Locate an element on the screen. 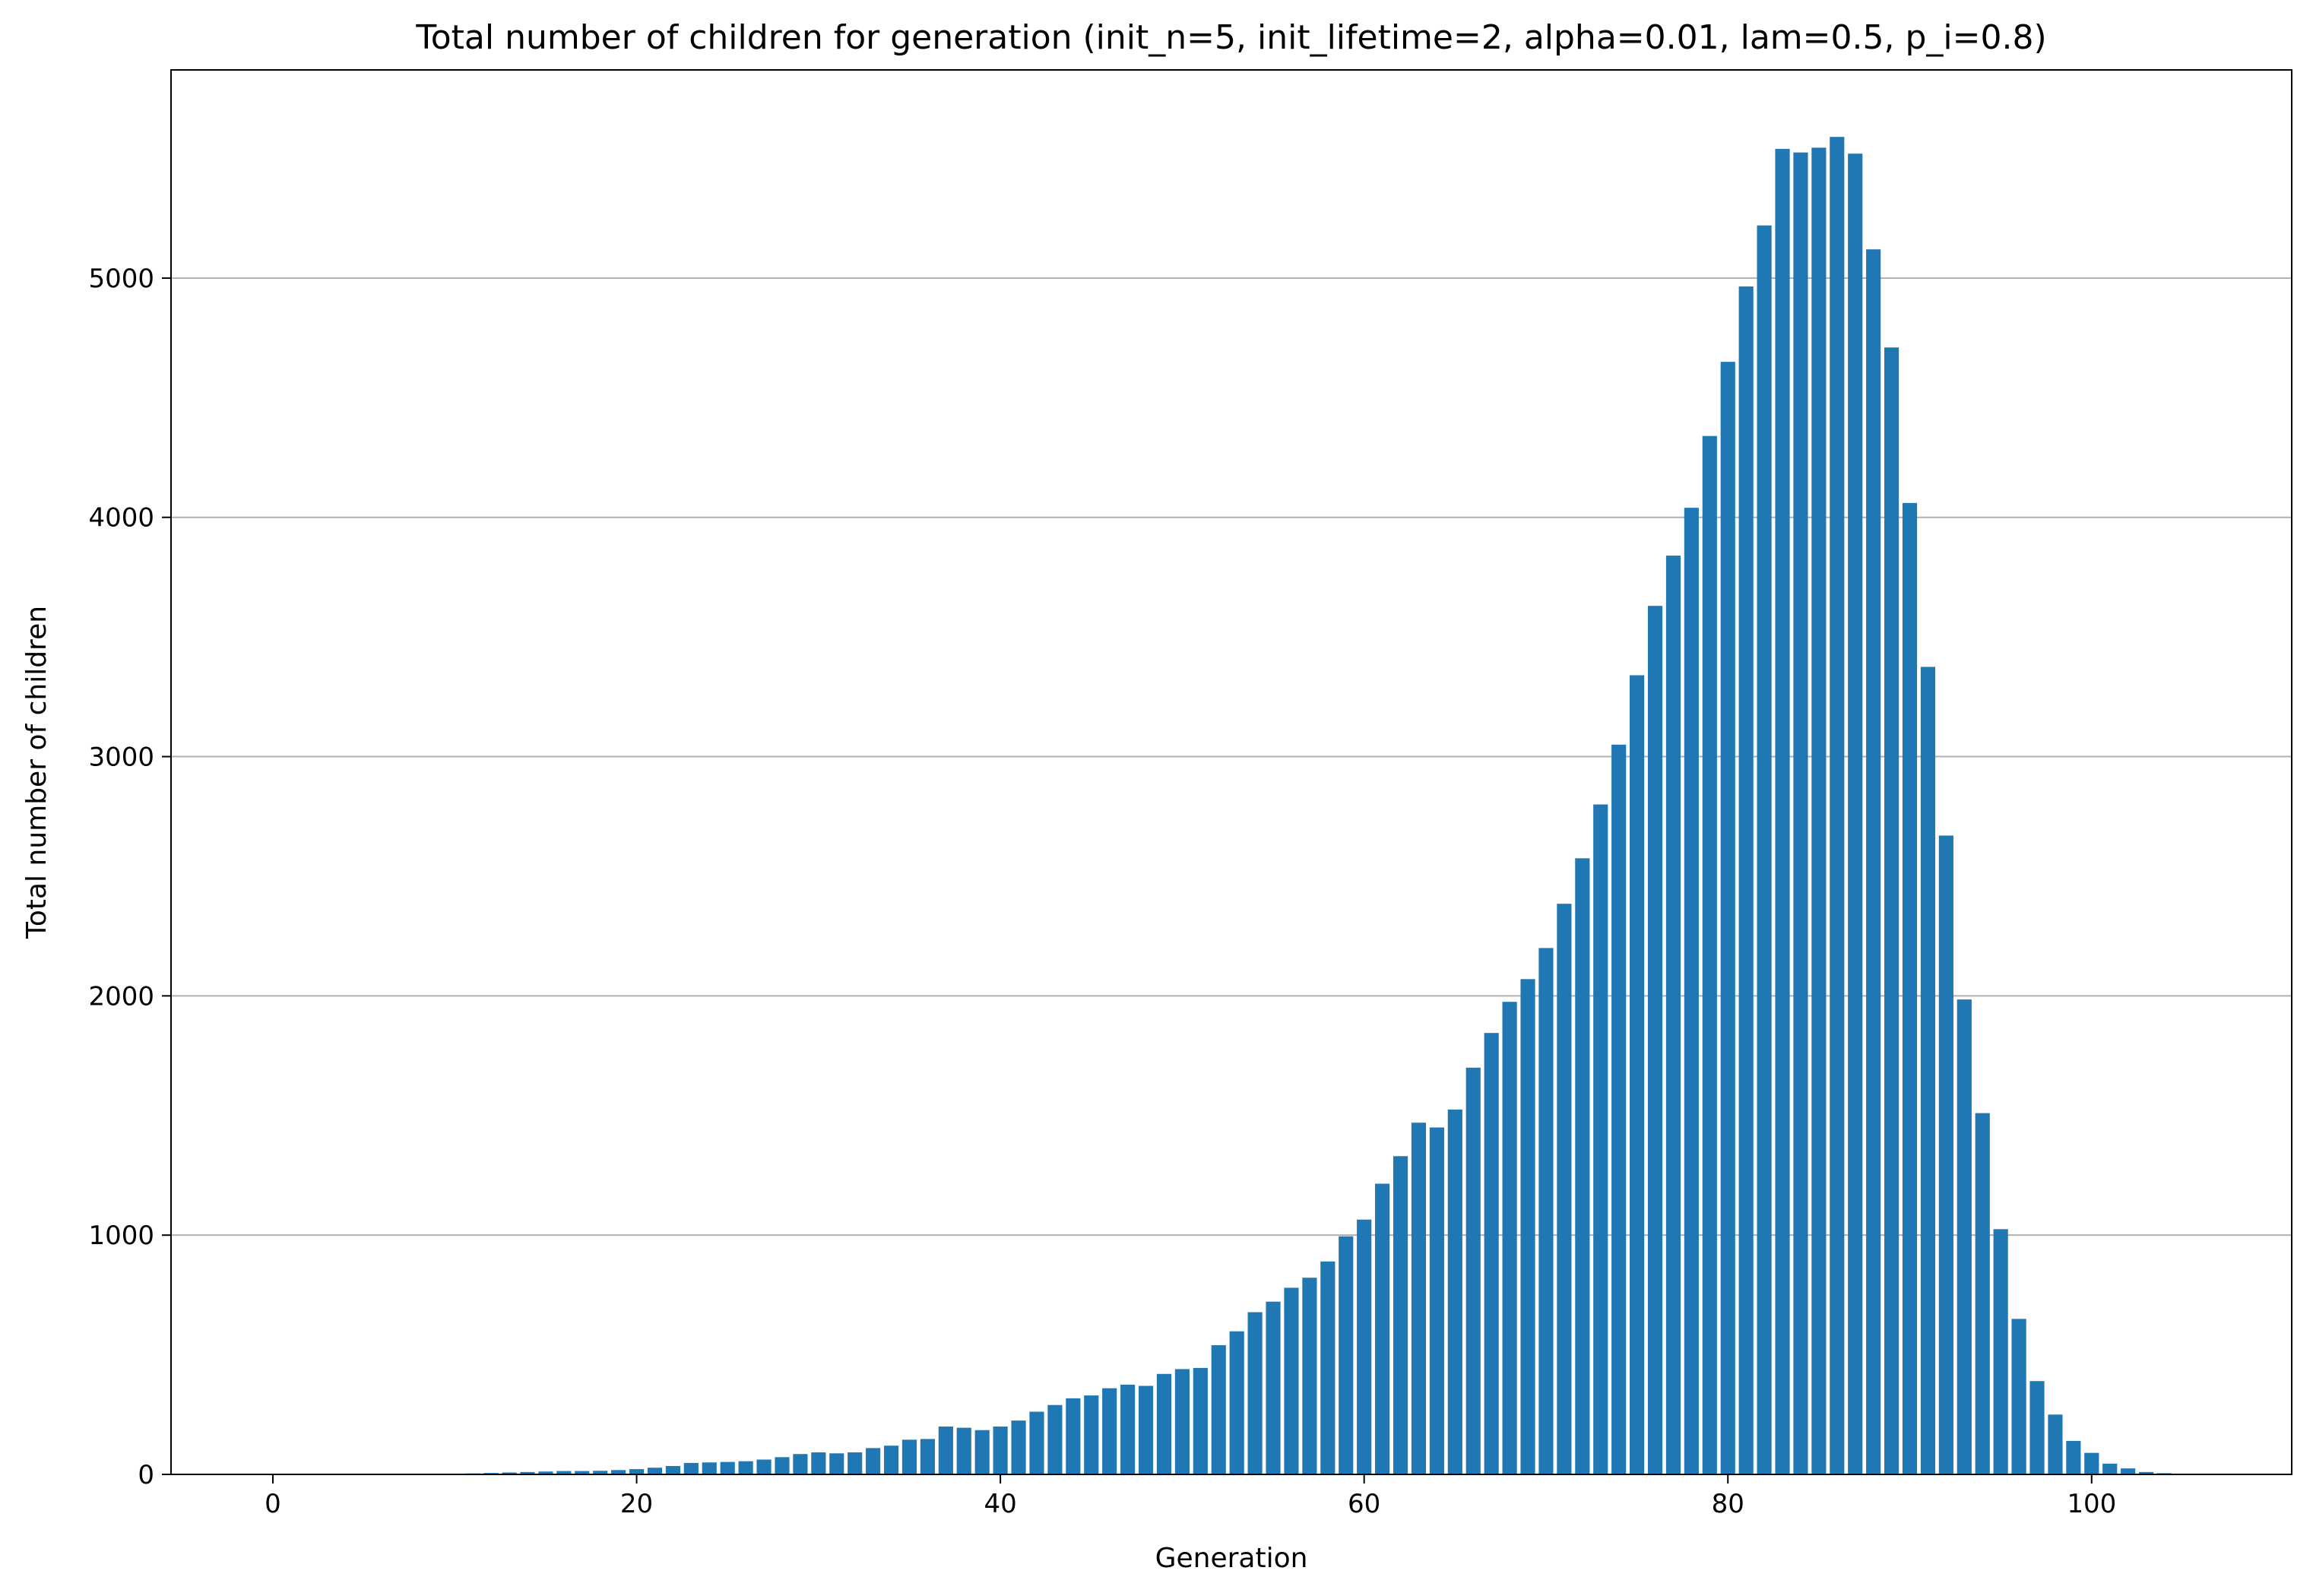 This screenshot has height=1596, width=2313. x-axis-ticks: 0 20 40 60 80 100 is located at coordinates (1190, 1497).